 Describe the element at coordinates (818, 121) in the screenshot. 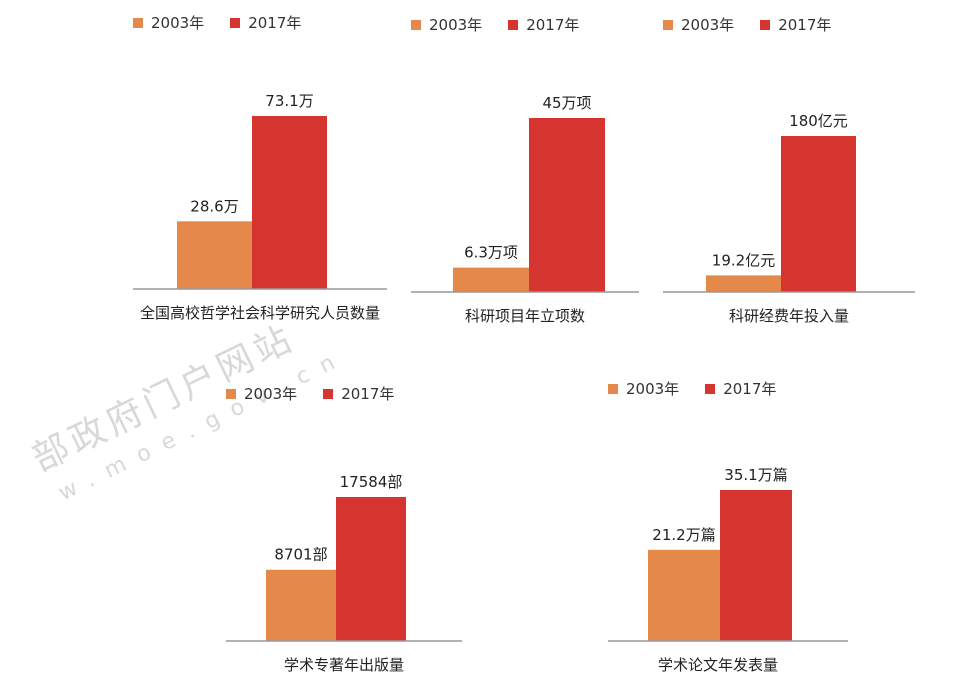

I see `data-label: 180亿元` at that location.